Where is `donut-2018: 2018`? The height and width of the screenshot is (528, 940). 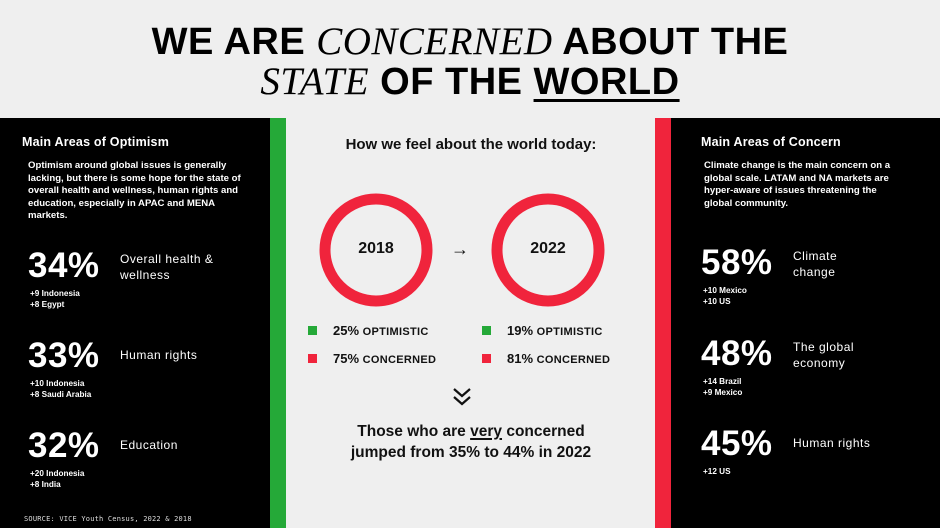
donut-2018: 2018 is located at coordinates (376, 250).